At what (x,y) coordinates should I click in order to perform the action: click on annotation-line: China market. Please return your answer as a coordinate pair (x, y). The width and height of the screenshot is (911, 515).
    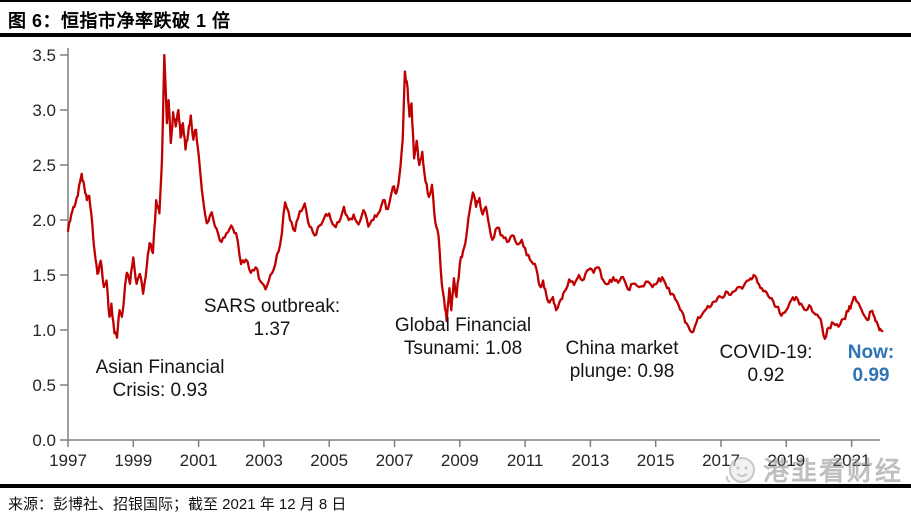
    Looking at the image, I should click on (622, 348).